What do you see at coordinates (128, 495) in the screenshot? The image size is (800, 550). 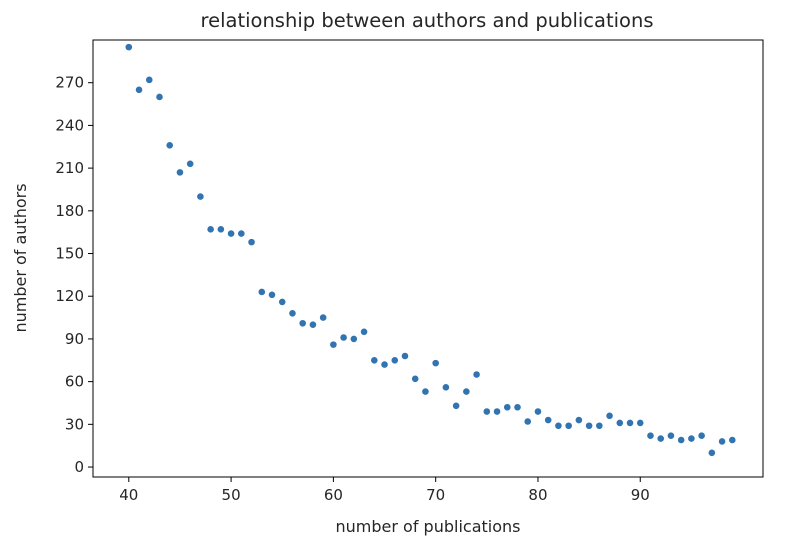 I see `x-tick-label: 40` at bounding box center [128, 495].